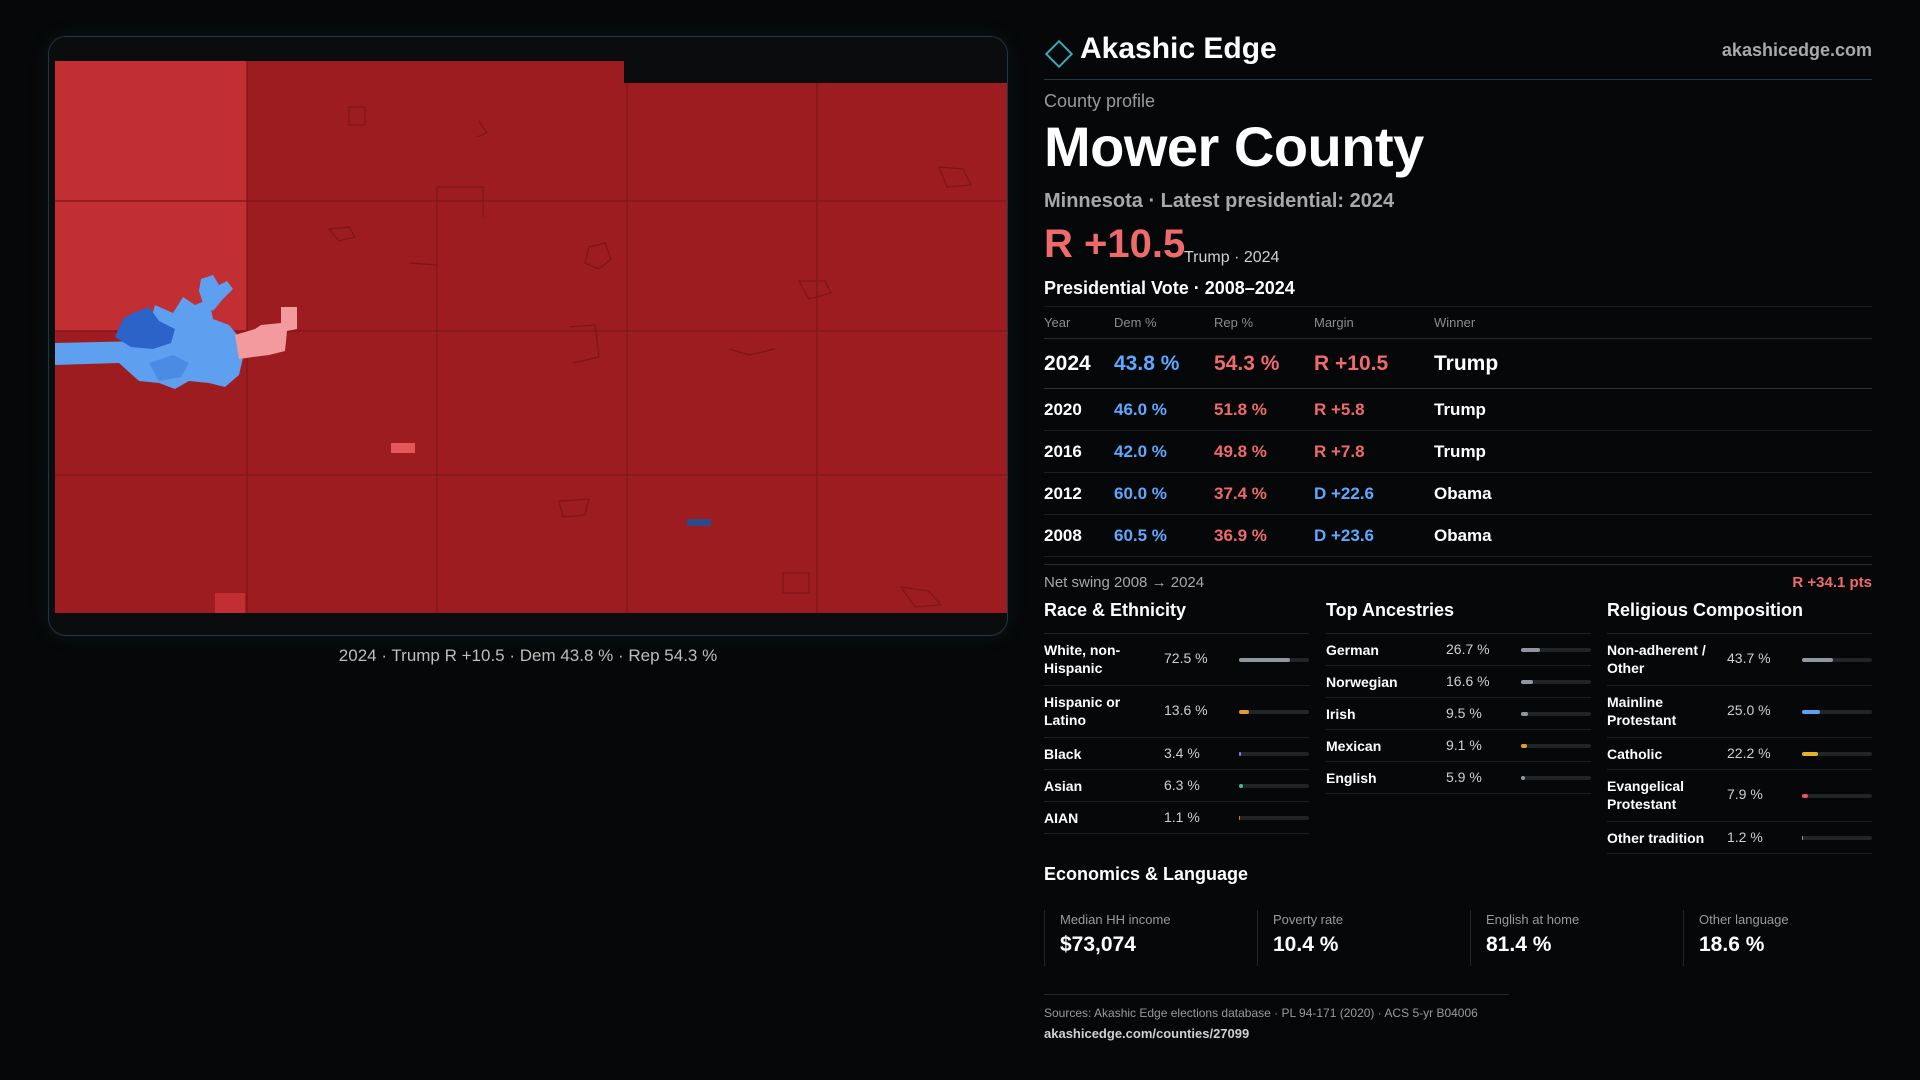 The height and width of the screenshot is (1080, 1920). What do you see at coordinates (1098, 944) in the screenshot?
I see `stat-value: $73,074` at bounding box center [1098, 944].